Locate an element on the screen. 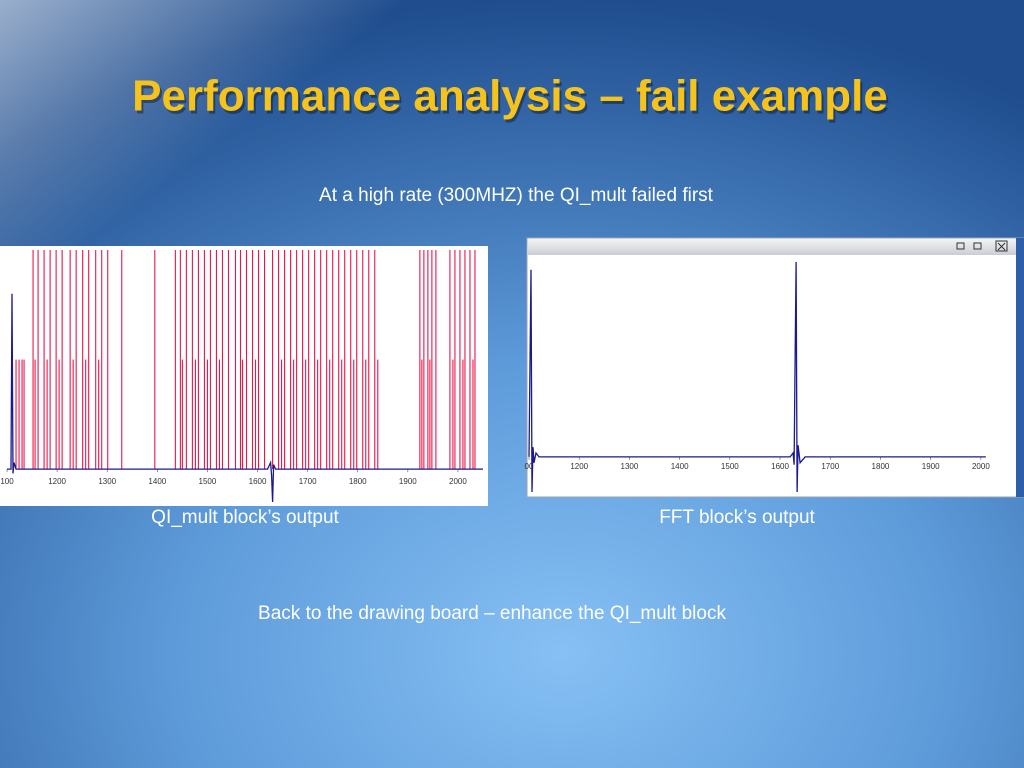 The height and width of the screenshot is (768, 1024). close-icon is located at coordinates (1001, 246).